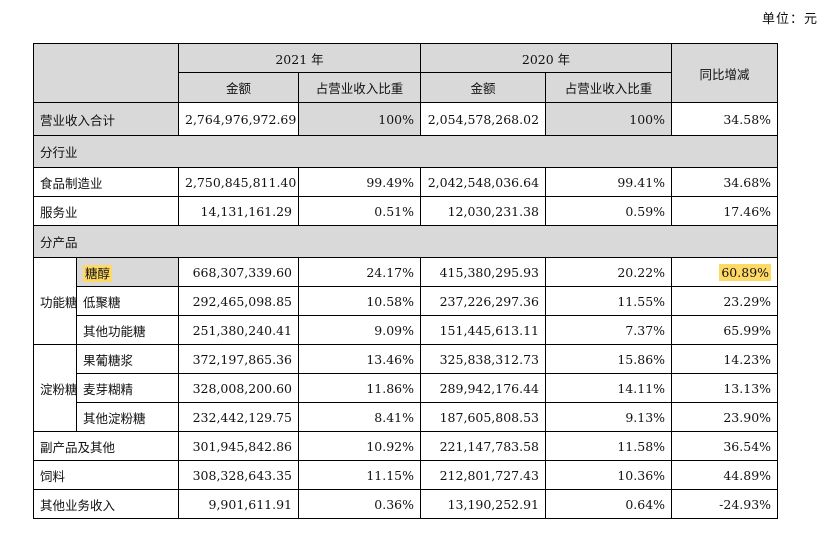 Image resolution: width=832 pixels, height=544 pixels. Describe the element at coordinates (725, 211) in the screenshot. I see `yoy: 17.46%` at that location.